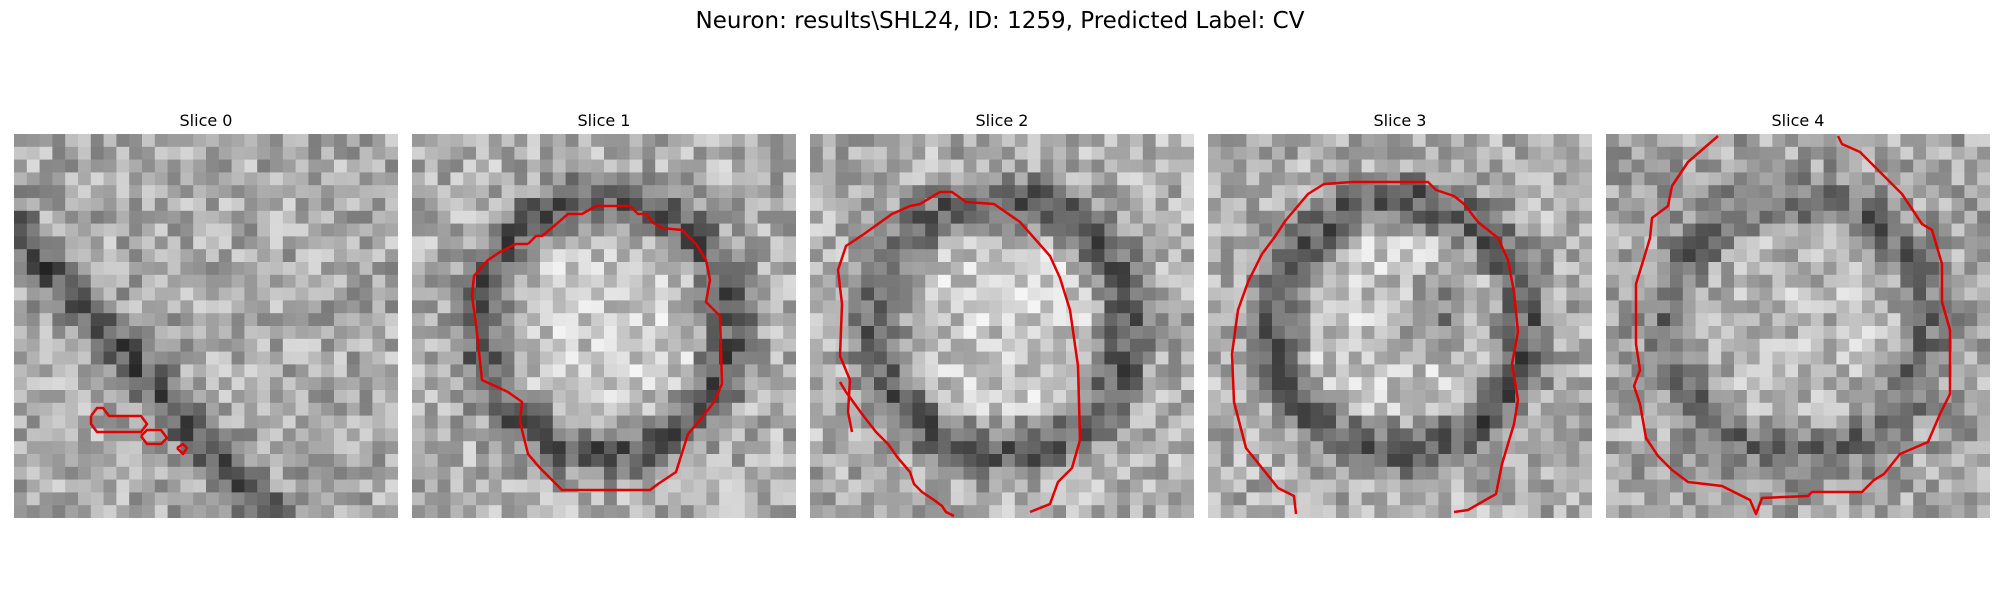 This screenshot has height=600, width=2000. Describe the element at coordinates (1002, 120) in the screenshot. I see `slice-title: Slice 2` at that location.